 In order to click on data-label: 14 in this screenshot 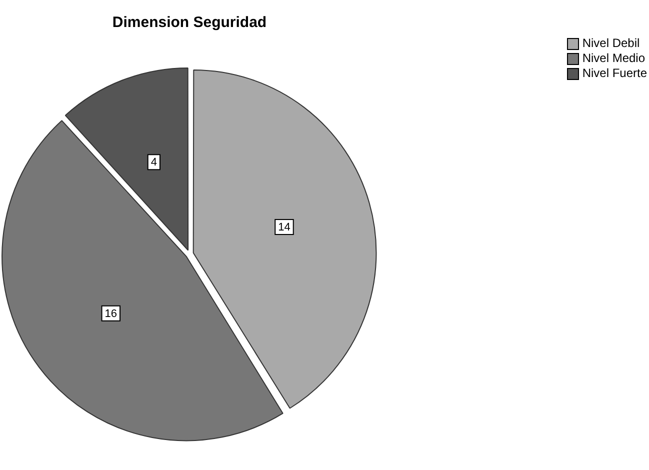, I will do `click(284, 228)`.